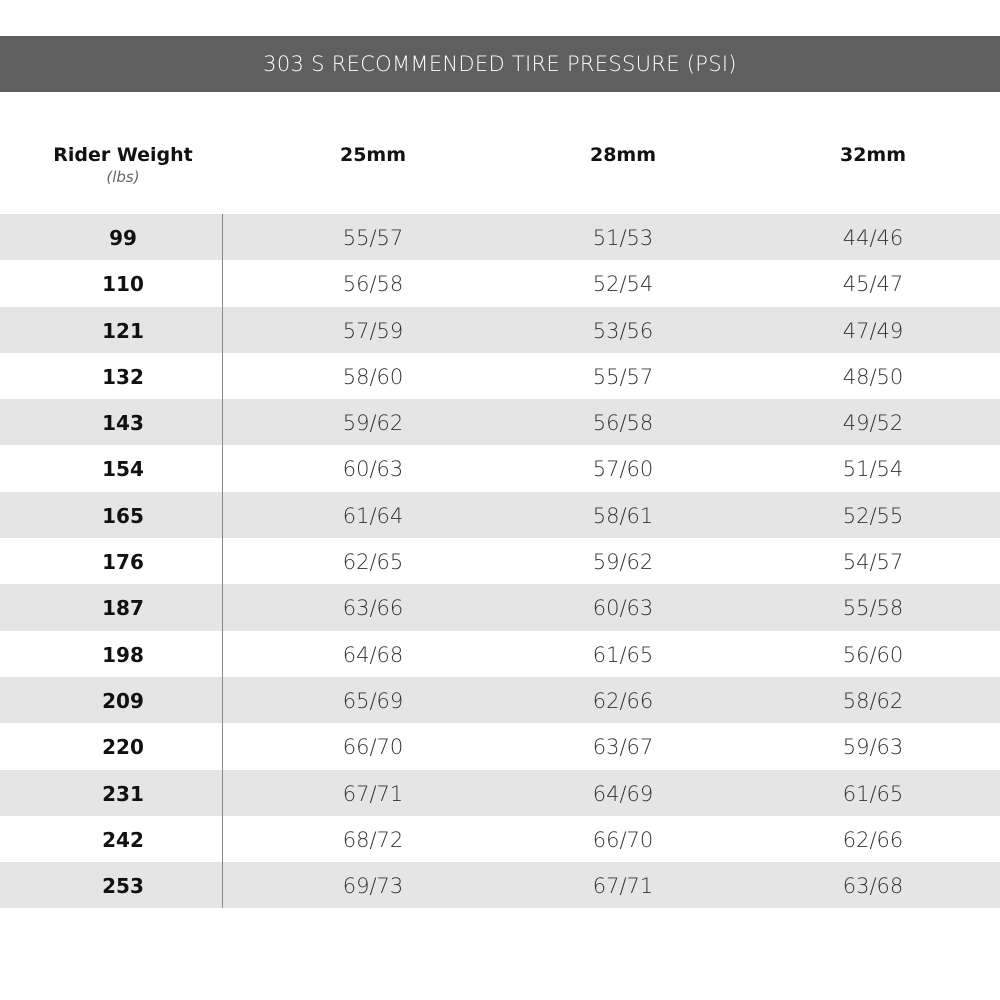 Image resolution: width=1000 pixels, height=1000 pixels. I want to click on table-header: Rider Weight (lbs) 25mm 28mm 32mm, so click(500, 174).